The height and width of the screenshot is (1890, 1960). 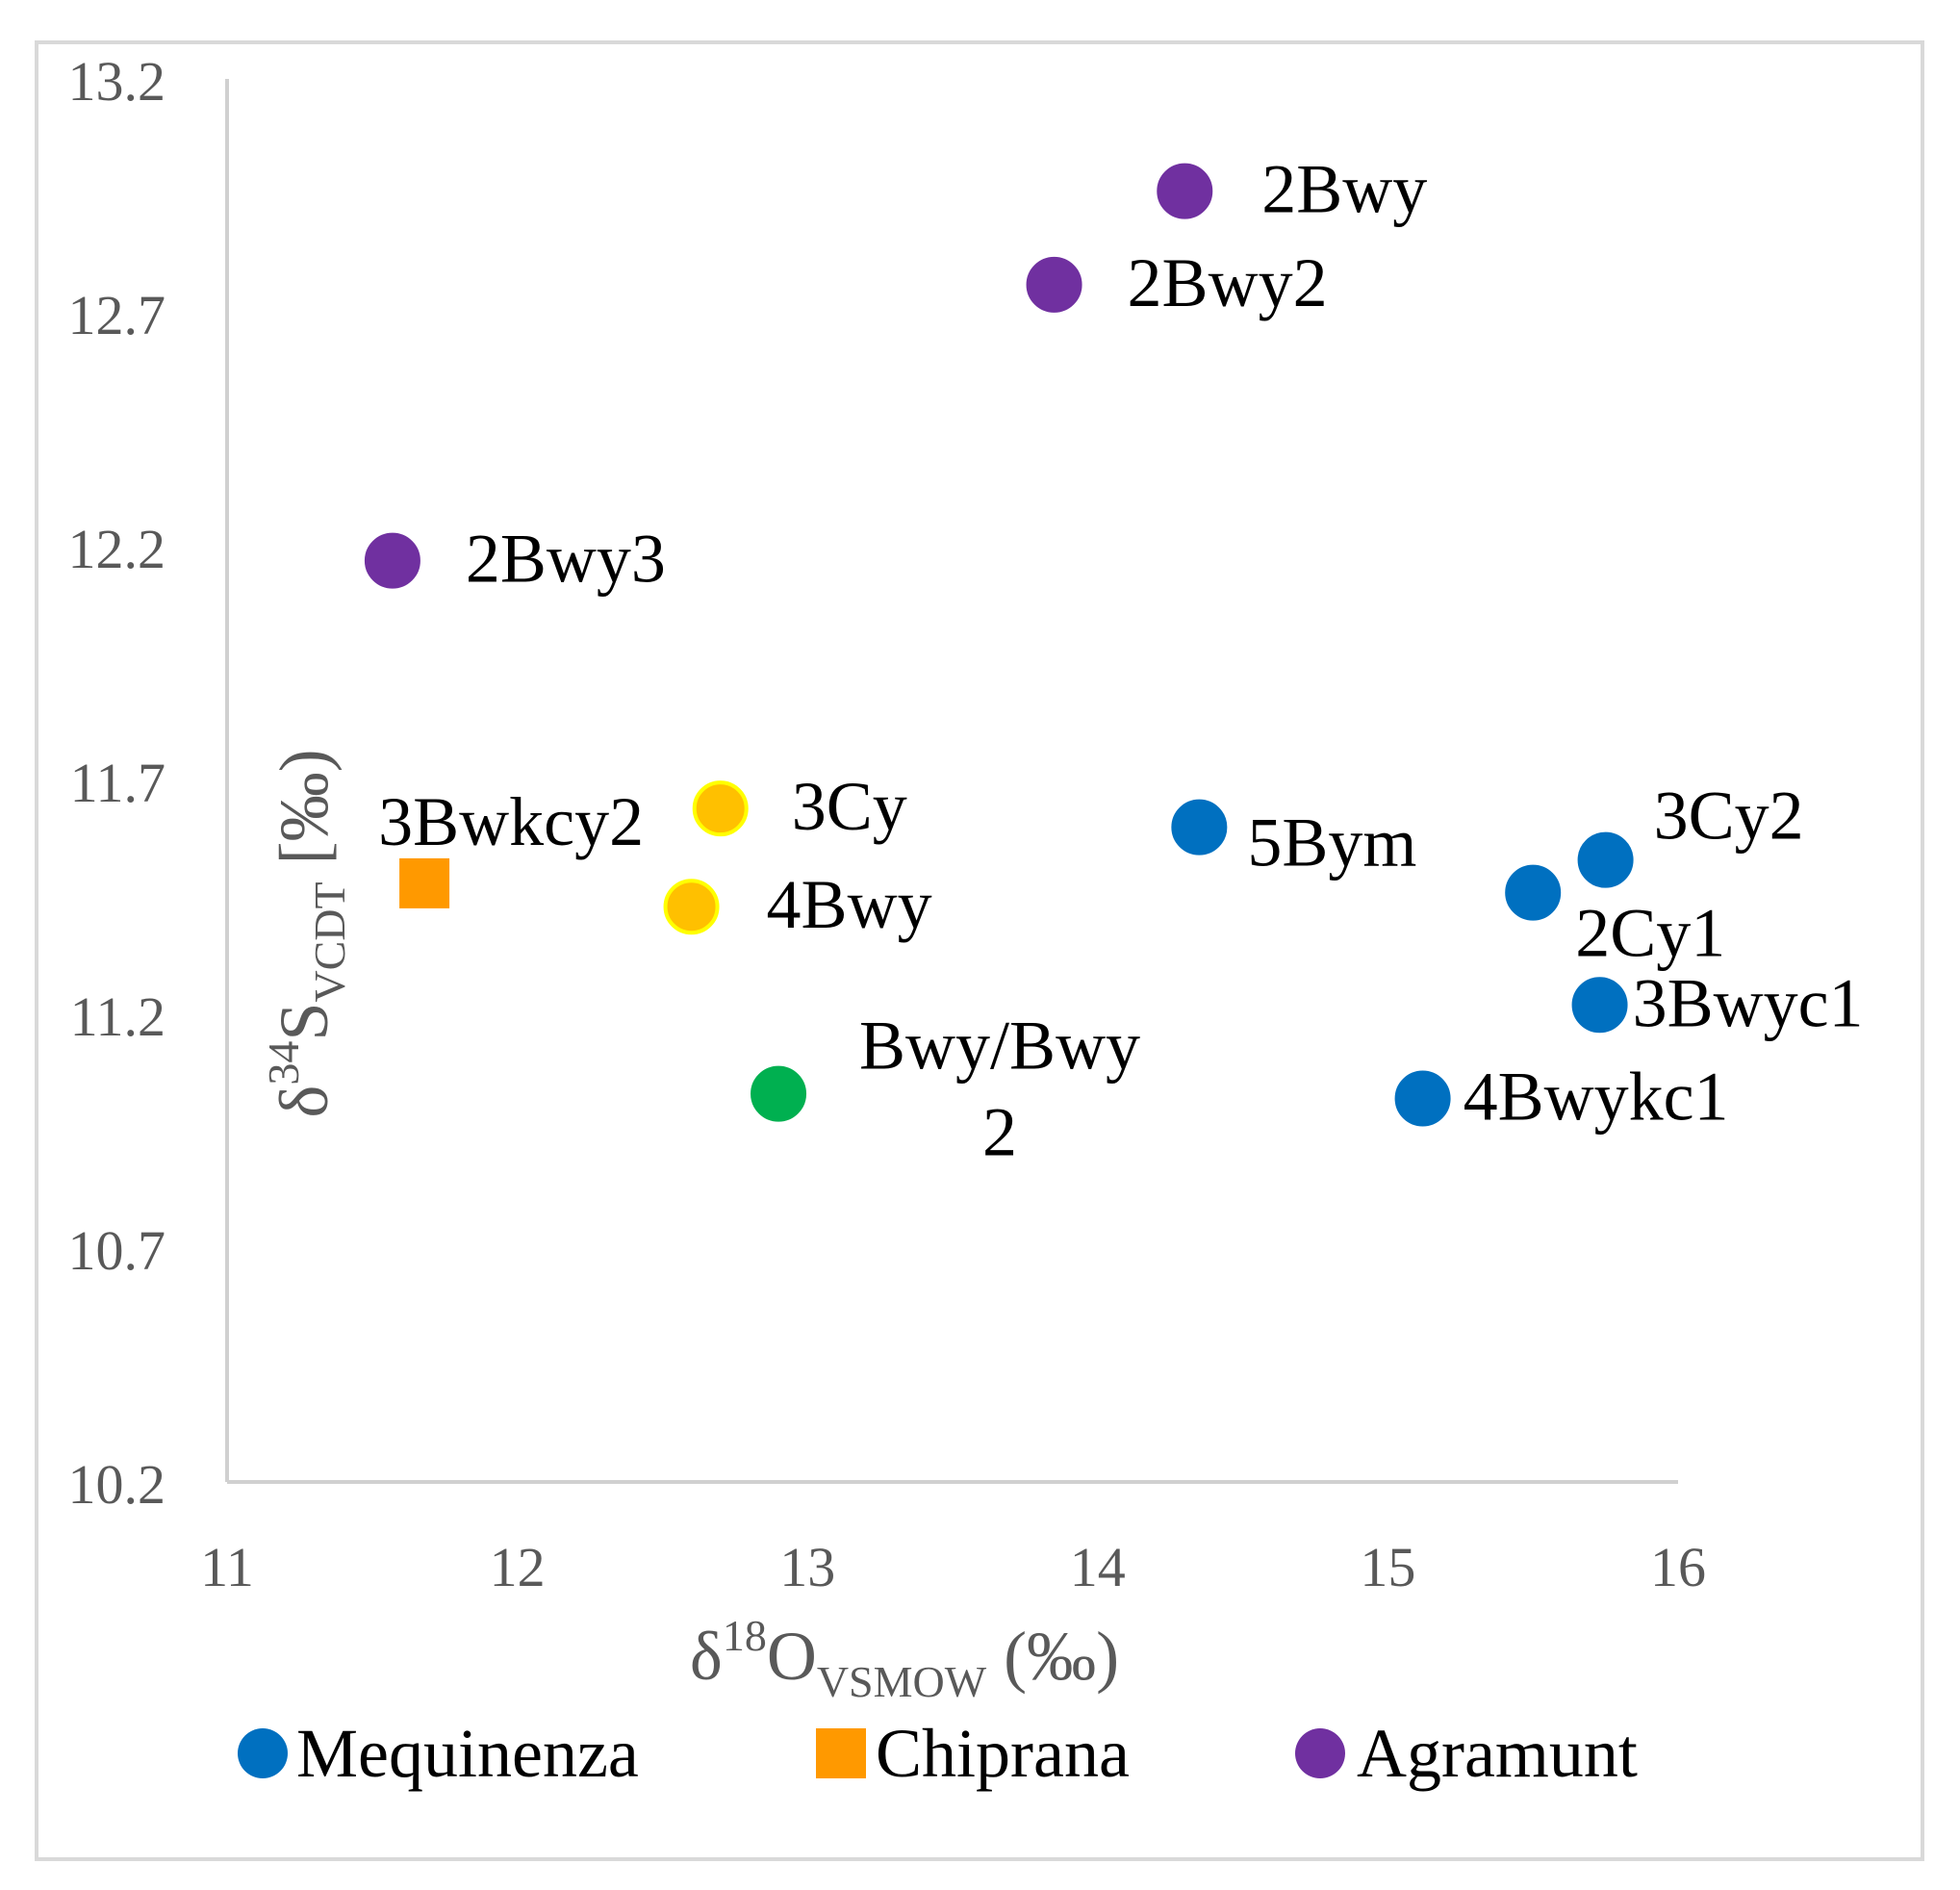 What do you see at coordinates (117, 315) in the screenshot?
I see `y-tick-label: 12.7` at bounding box center [117, 315].